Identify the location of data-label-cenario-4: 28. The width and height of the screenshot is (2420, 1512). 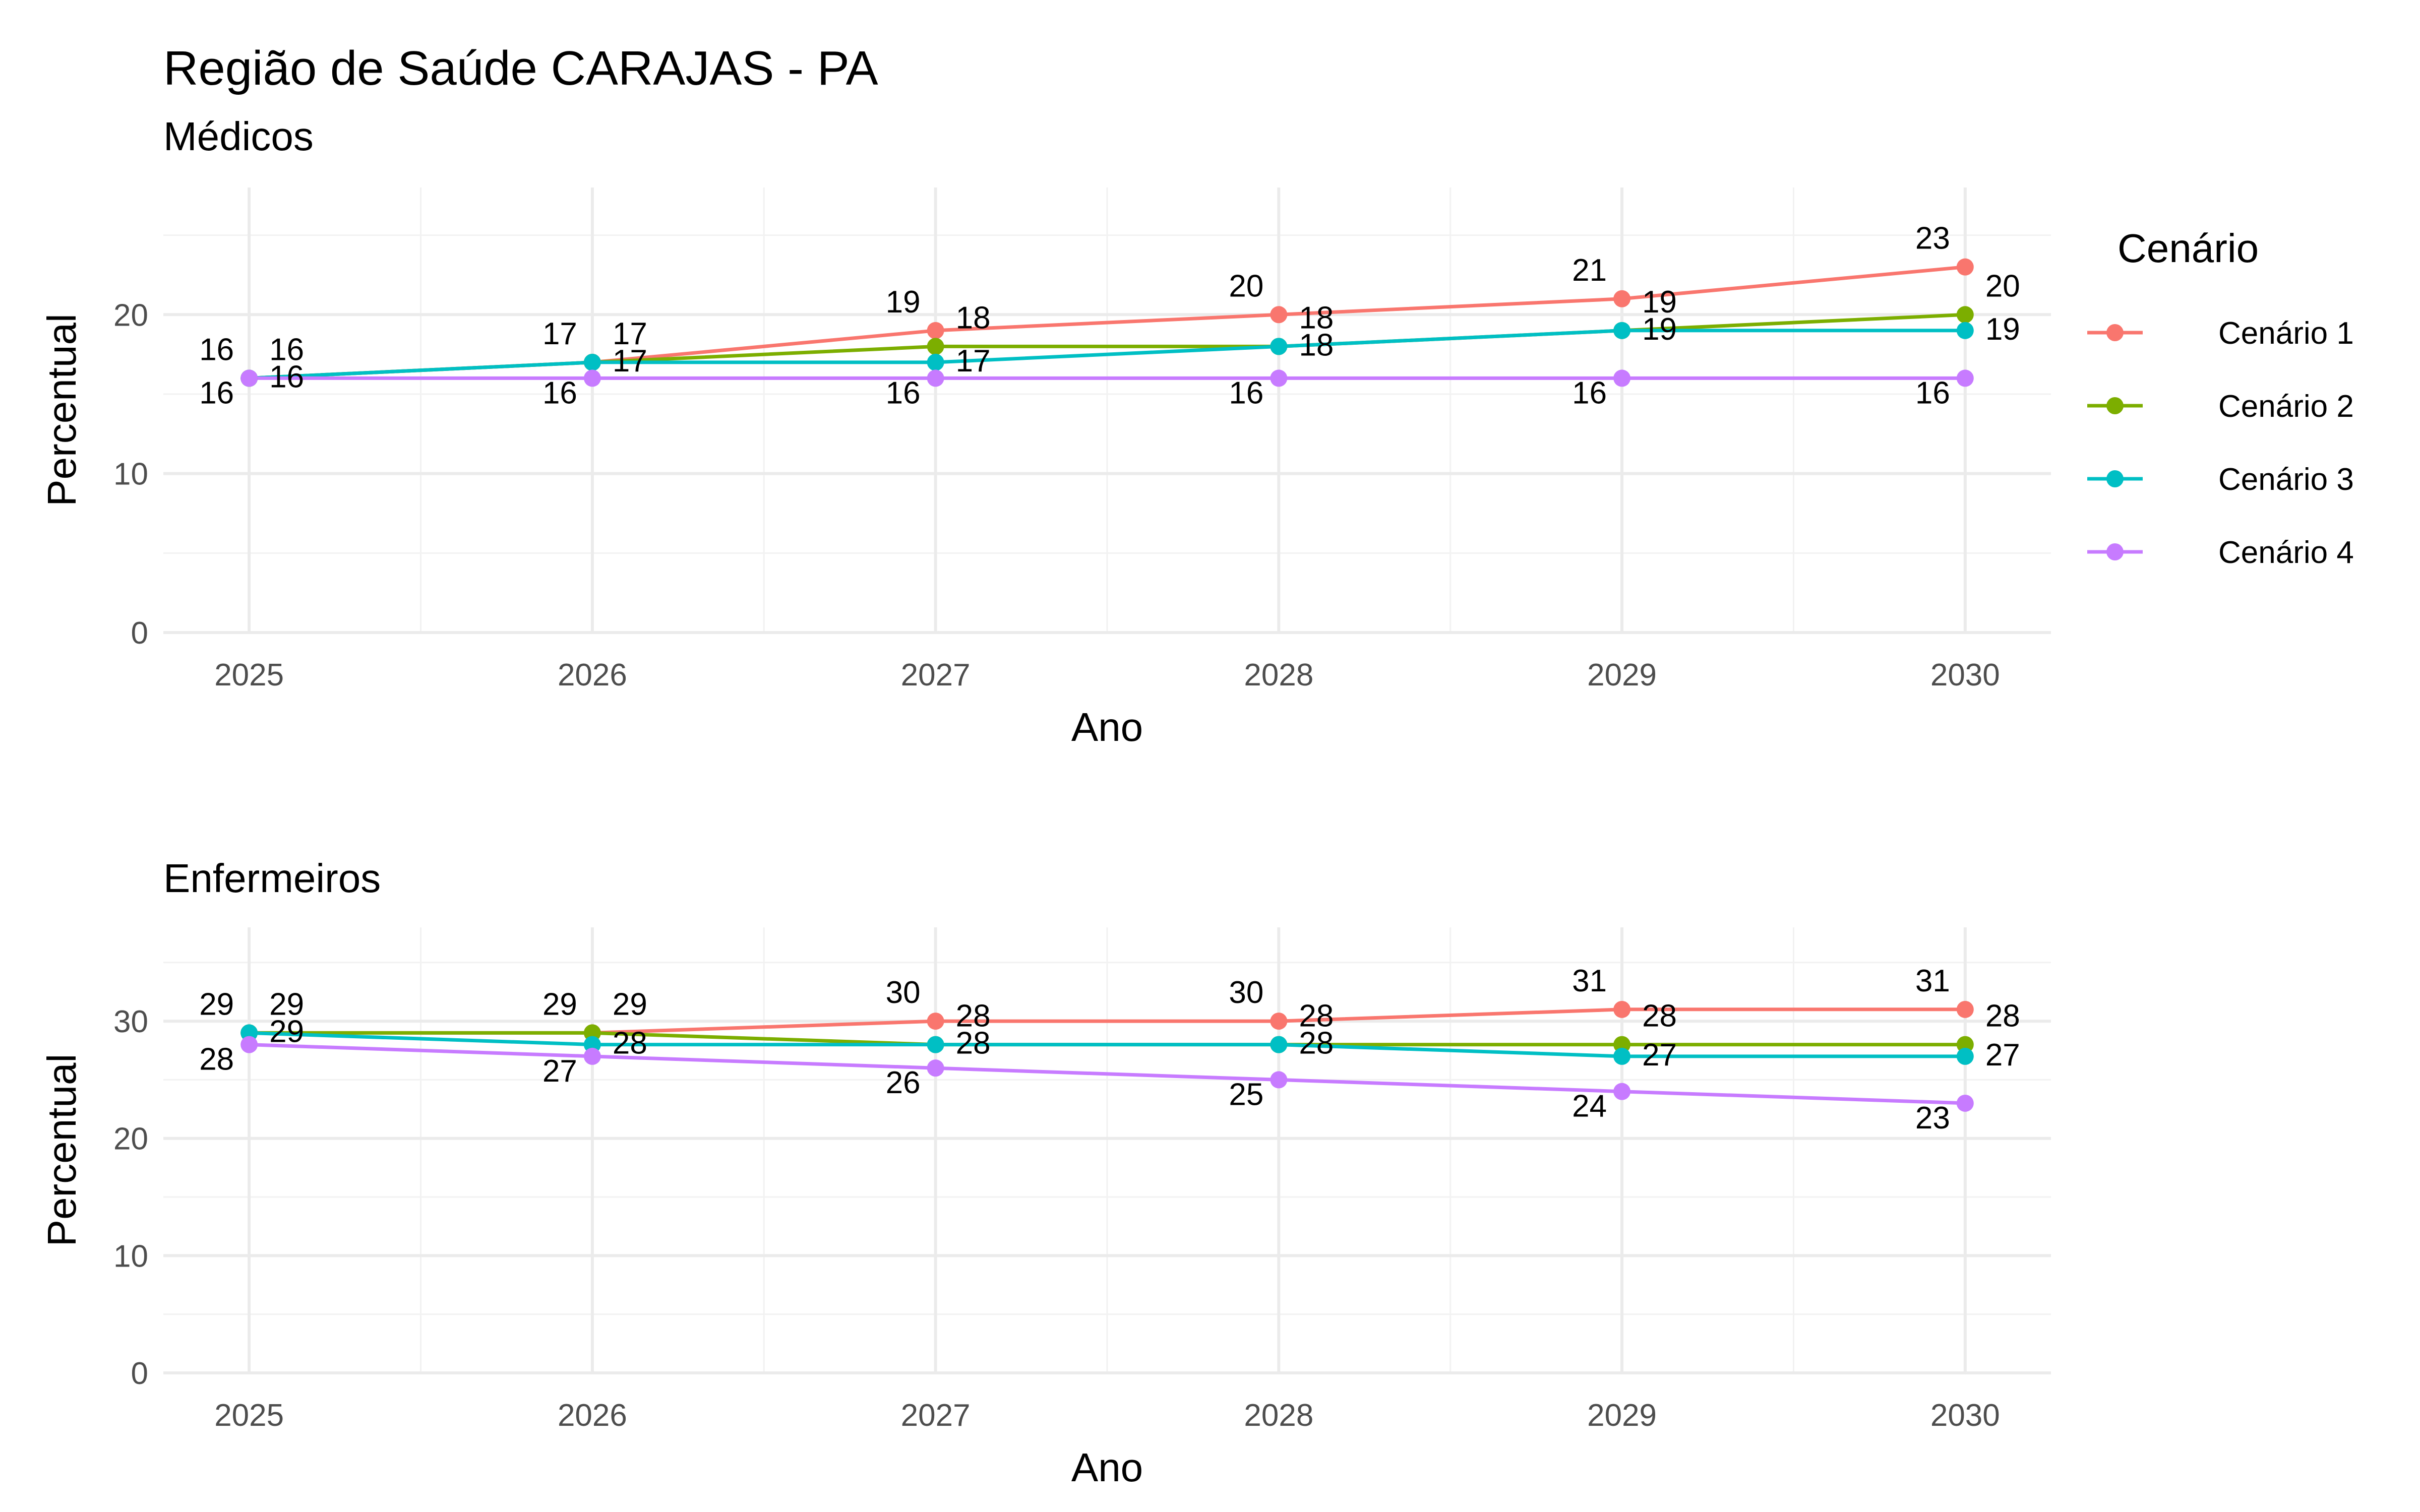
(216, 1059).